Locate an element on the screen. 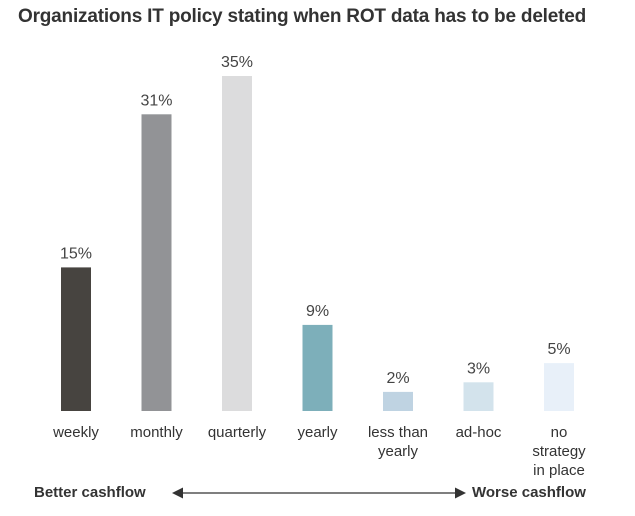  category-label-0: weekly is located at coordinates (75, 432).